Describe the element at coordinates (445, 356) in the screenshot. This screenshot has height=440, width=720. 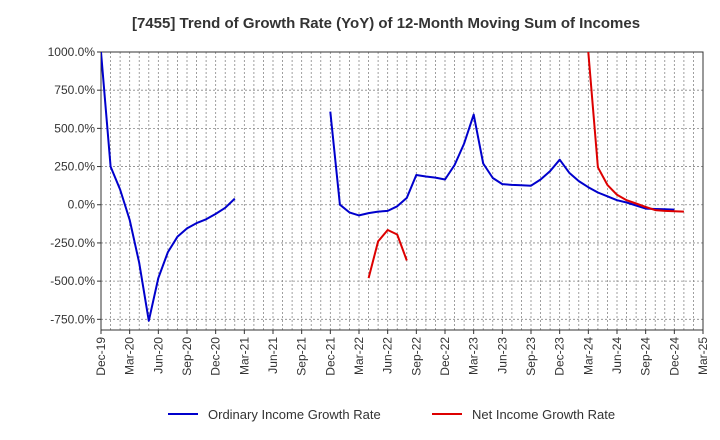
I see `x-tick-label: Dec-22` at that location.